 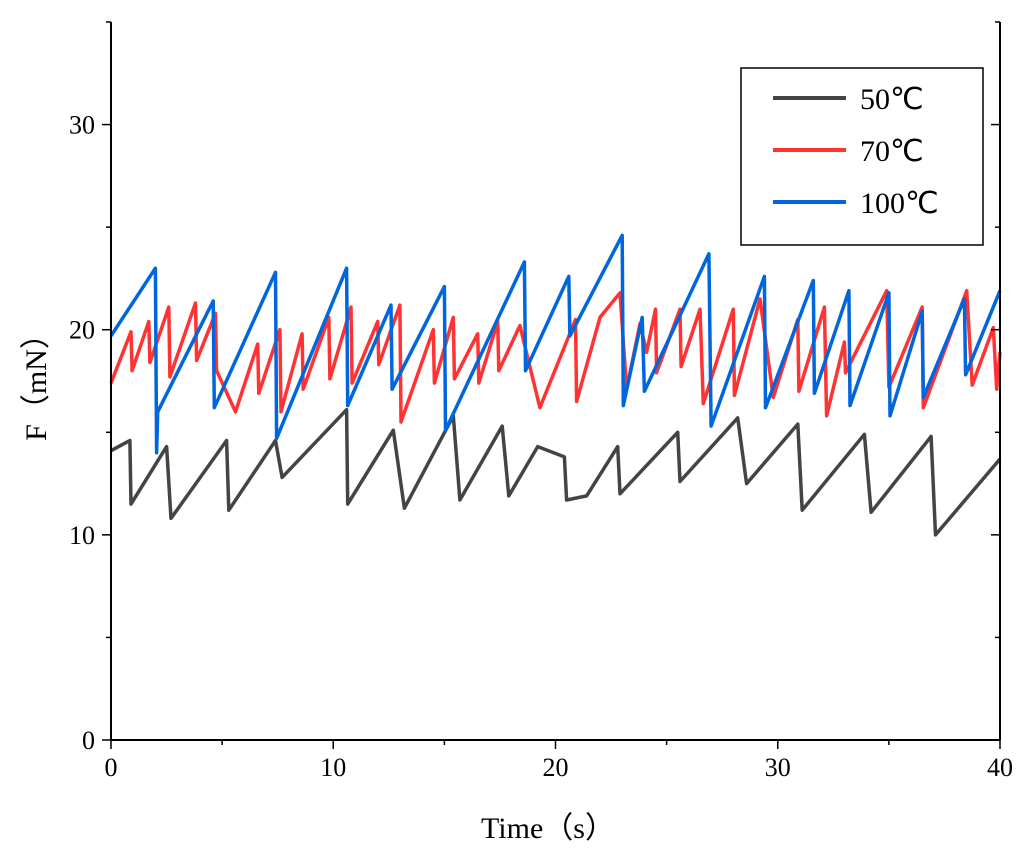 I want to click on legend: 50℃ 70℃ 100℃, so click(x=862, y=156).